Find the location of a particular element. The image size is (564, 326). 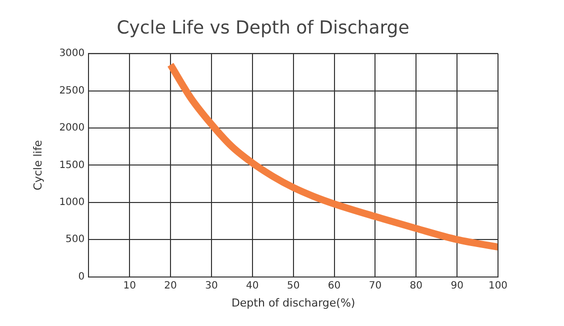

x-tick-label: 90 is located at coordinates (457, 286).